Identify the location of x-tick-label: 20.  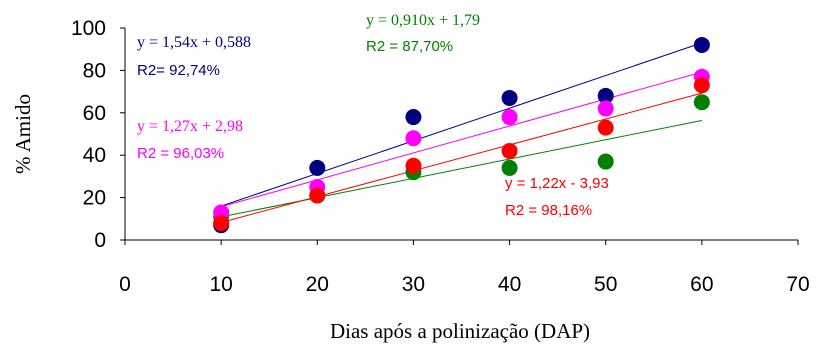
(317, 284).